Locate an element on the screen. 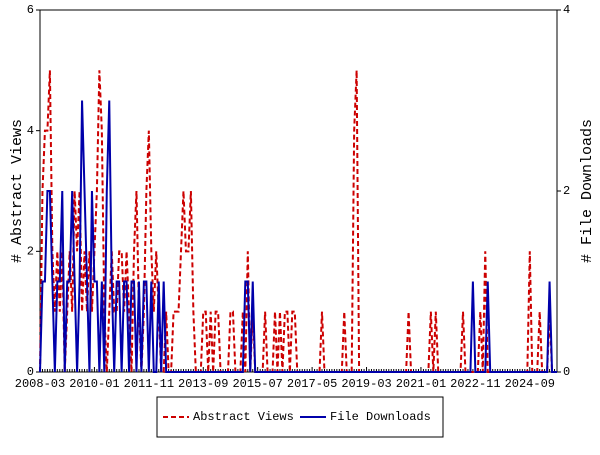  x-tick-label: 2011-11 is located at coordinates (149, 384).